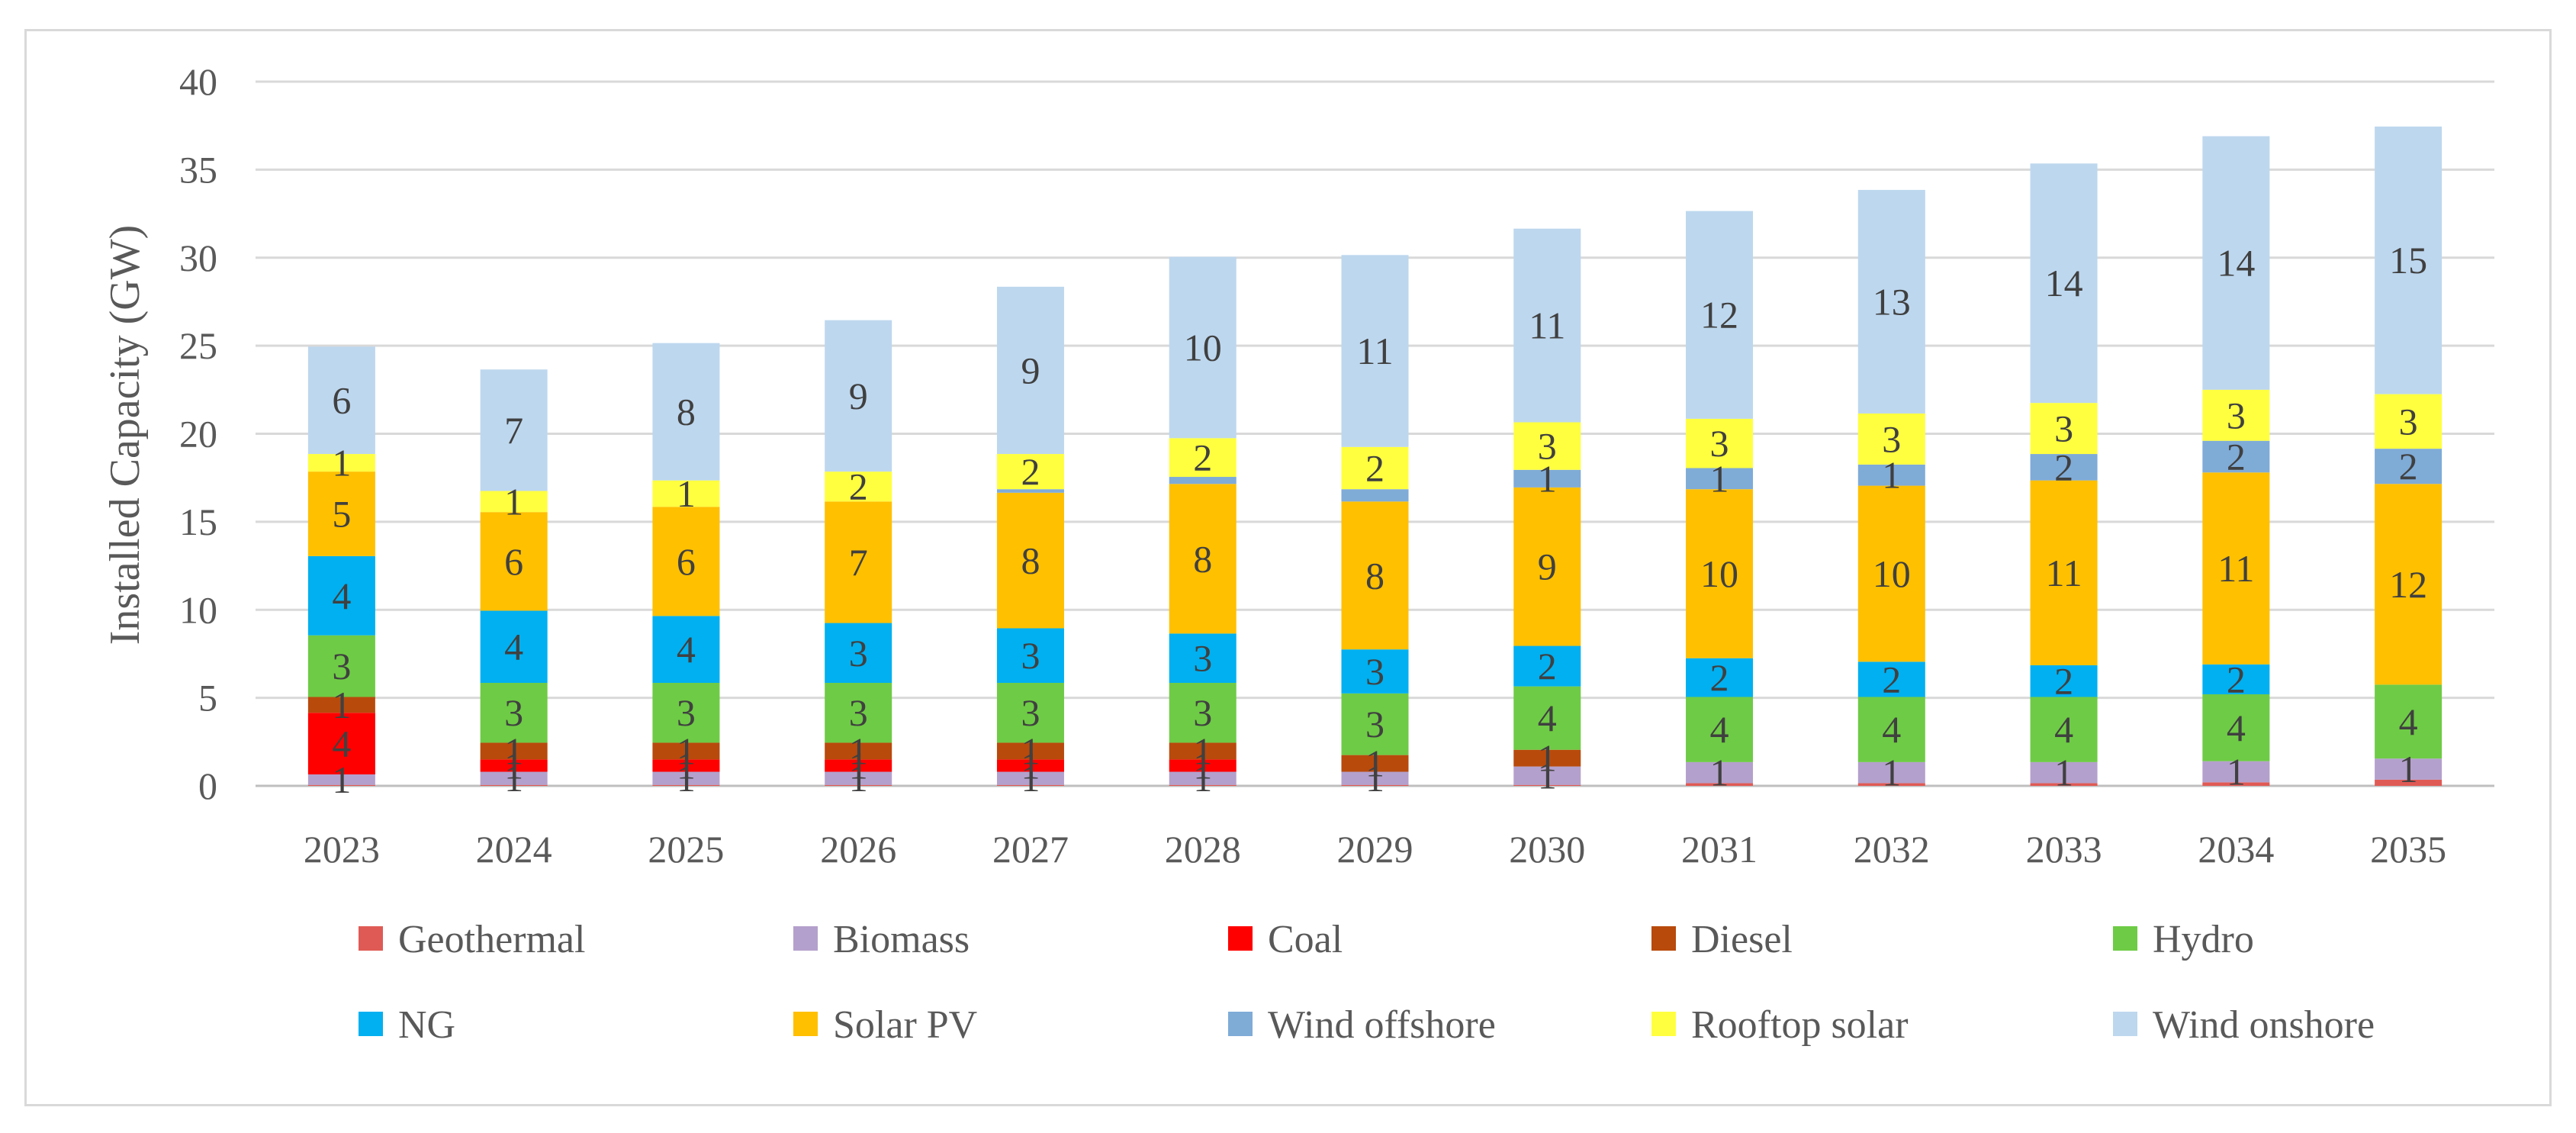  What do you see at coordinates (1720, 773) in the screenshot?
I see `data-label-biomass-2031: 1` at bounding box center [1720, 773].